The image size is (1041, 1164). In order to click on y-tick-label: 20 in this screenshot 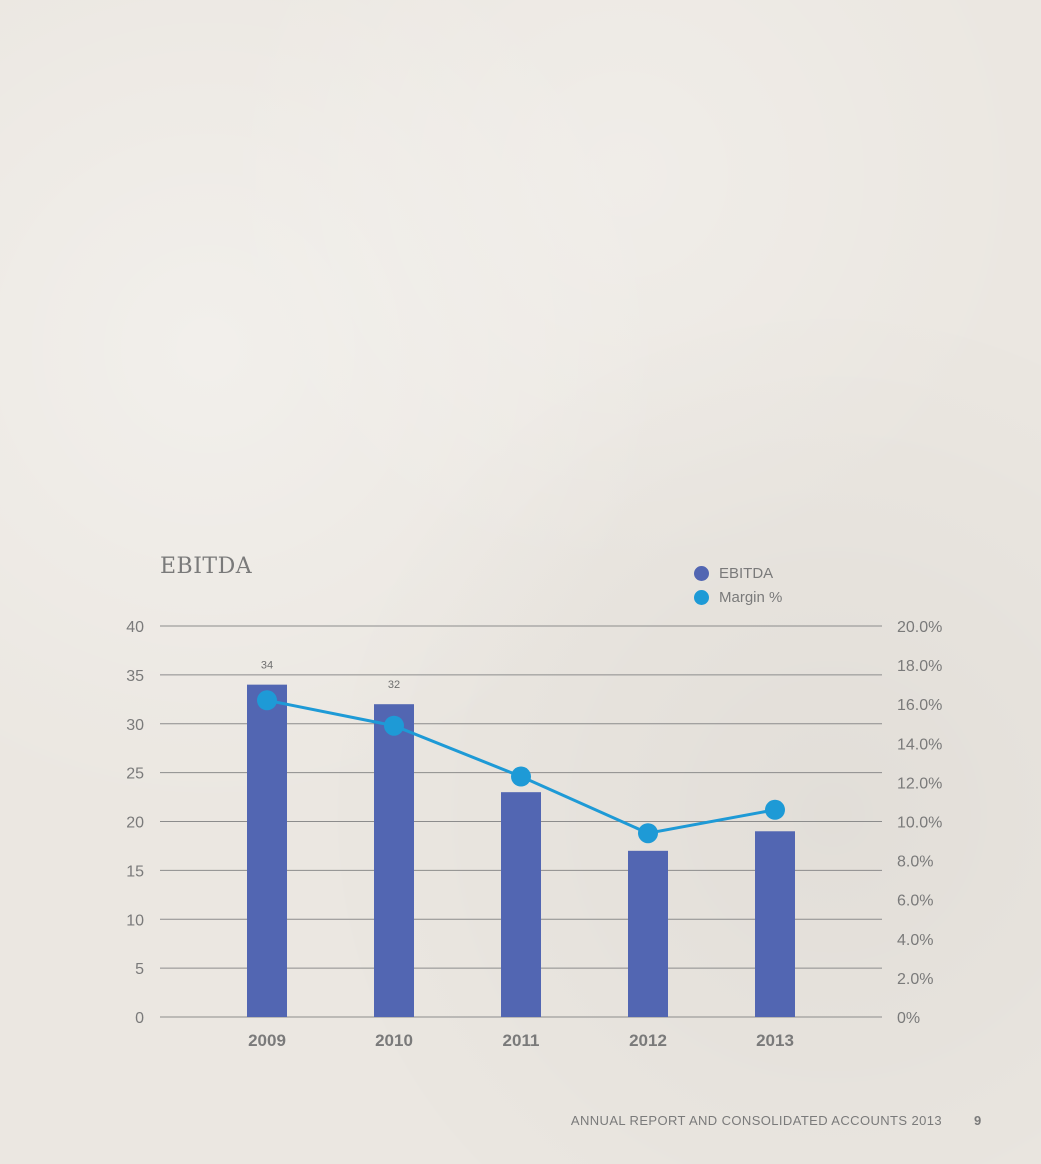, I will do `click(135, 823)`.